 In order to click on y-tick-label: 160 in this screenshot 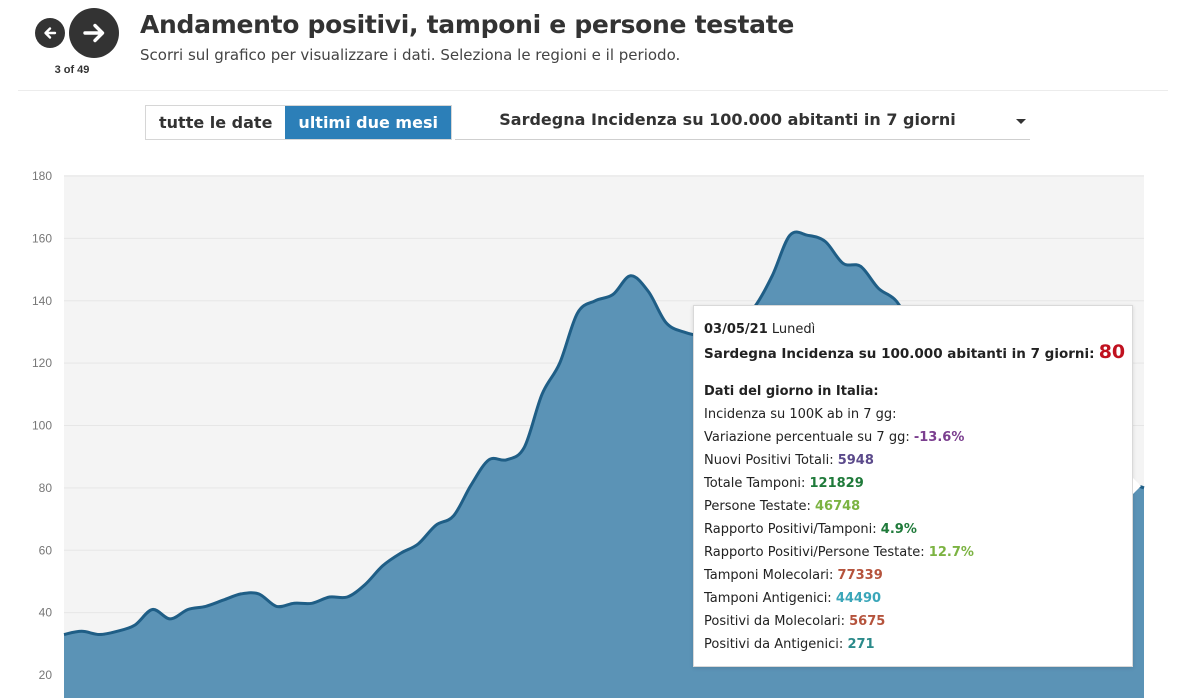, I will do `click(42, 238)`.